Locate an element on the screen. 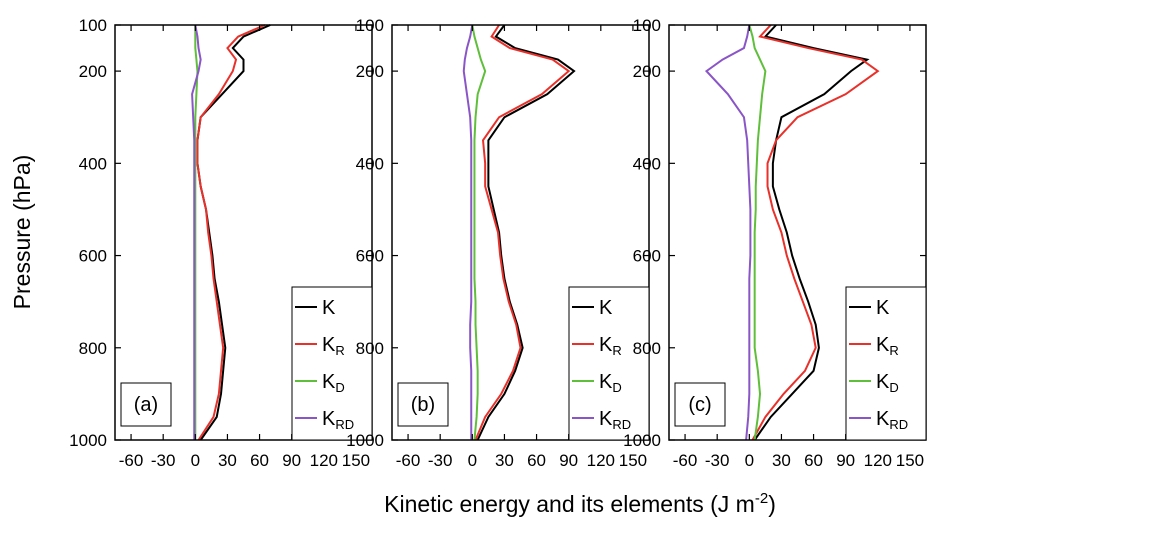  x-axis-label-end: ) is located at coordinates (772, 504).